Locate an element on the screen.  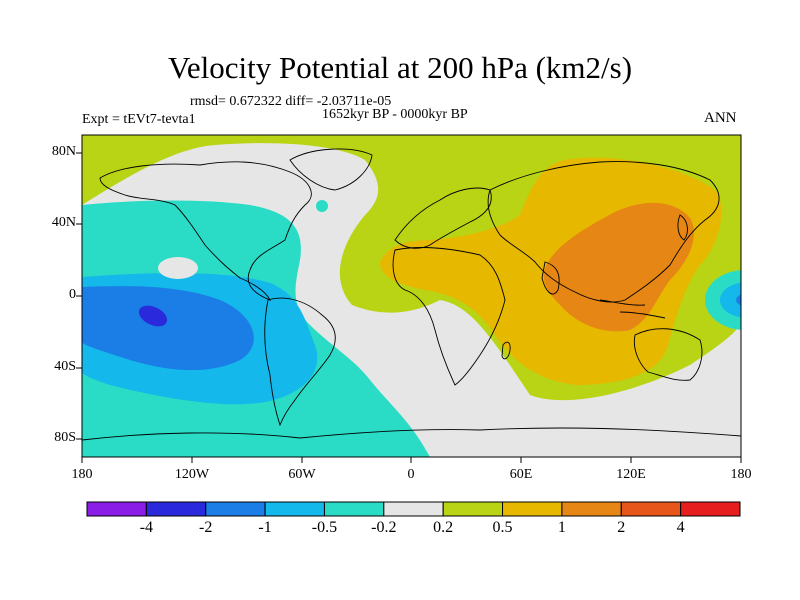
lat-tick-80N: 80N is located at coordinates (63, 151).